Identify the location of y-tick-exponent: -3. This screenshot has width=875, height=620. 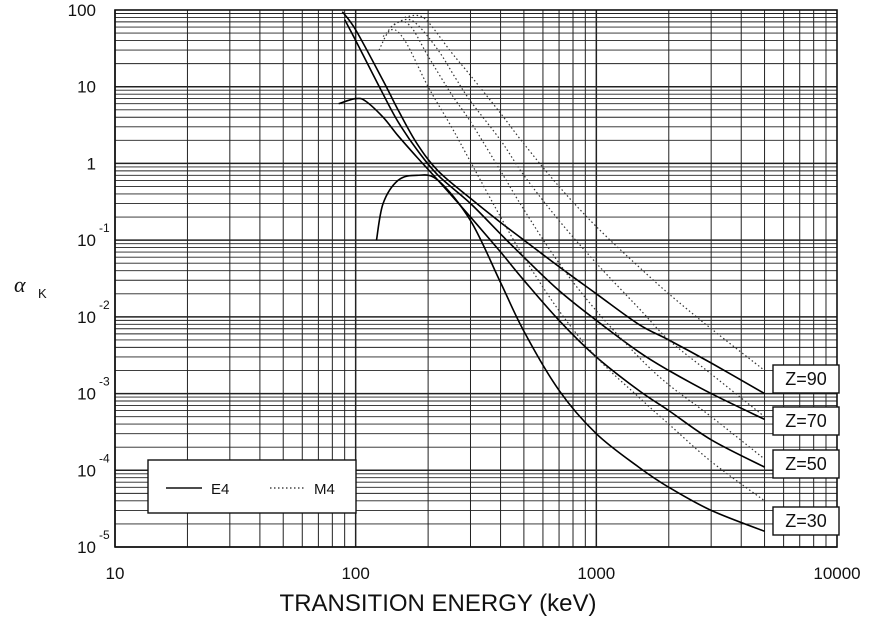
(104, 382).